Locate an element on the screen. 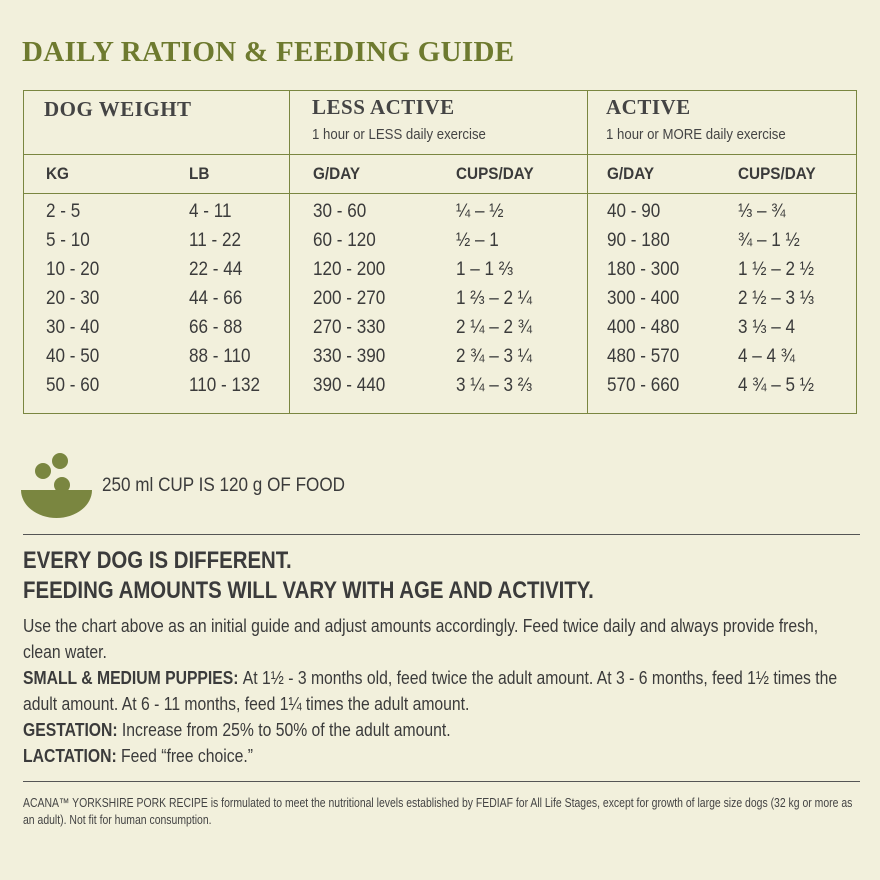  cell: 570 - 660 is located at coordinates (643, 385).